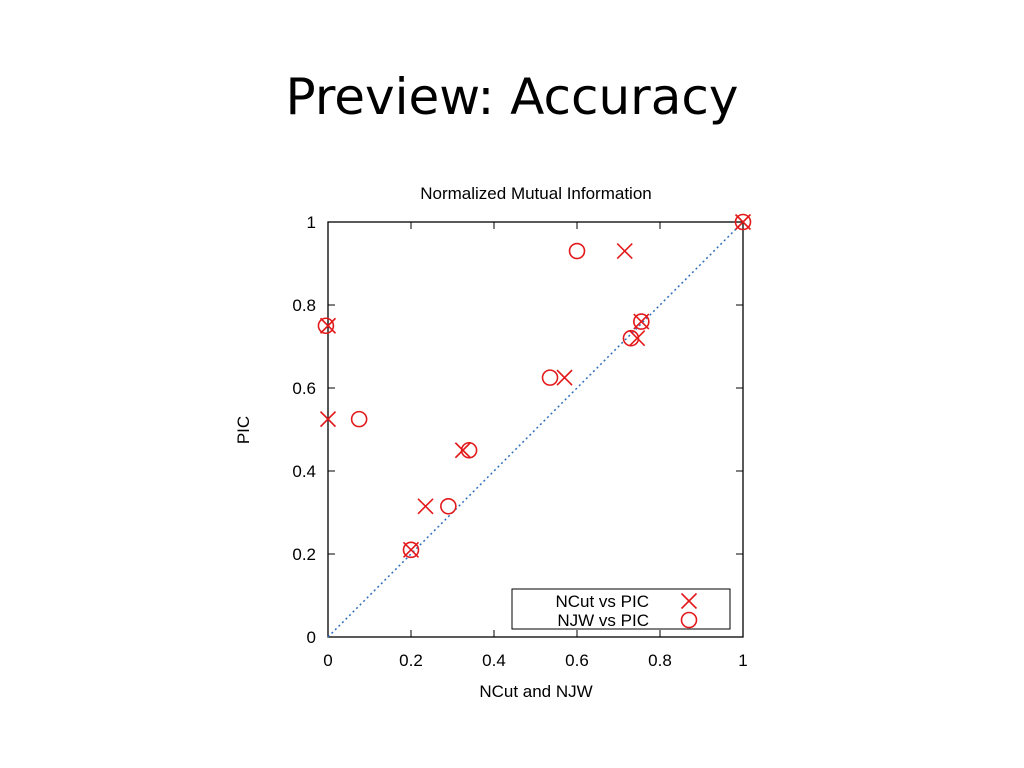 This screenshot has width=1024, height=768. Describe the element at coordinates (327, 660) in the screenshot. I see `x-tick-label: 0` at that location.